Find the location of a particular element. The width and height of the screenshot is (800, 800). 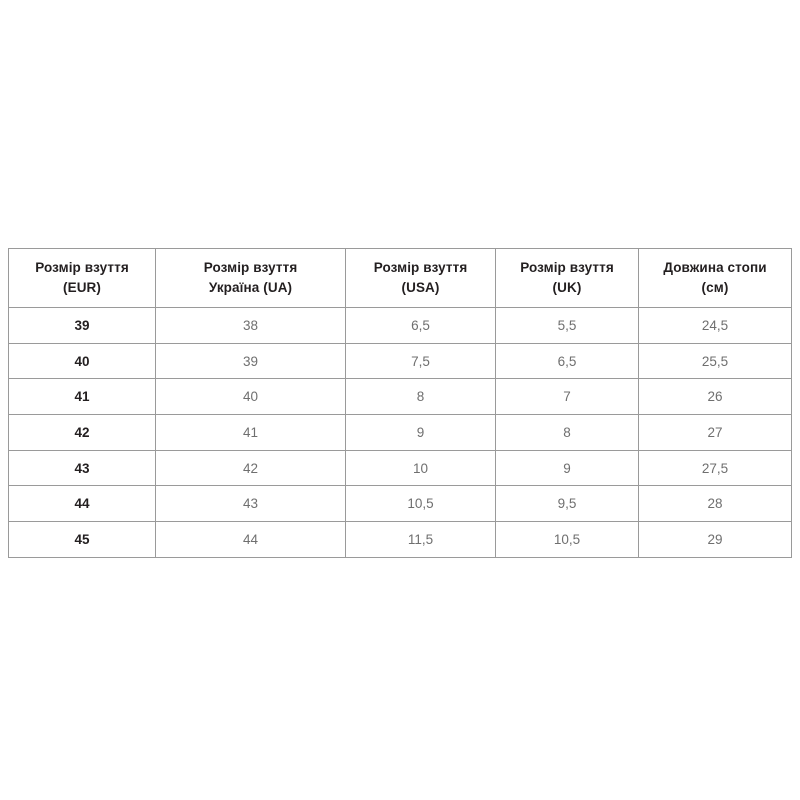

cell-usa: 10,5 is located at coordinates (420, 504).